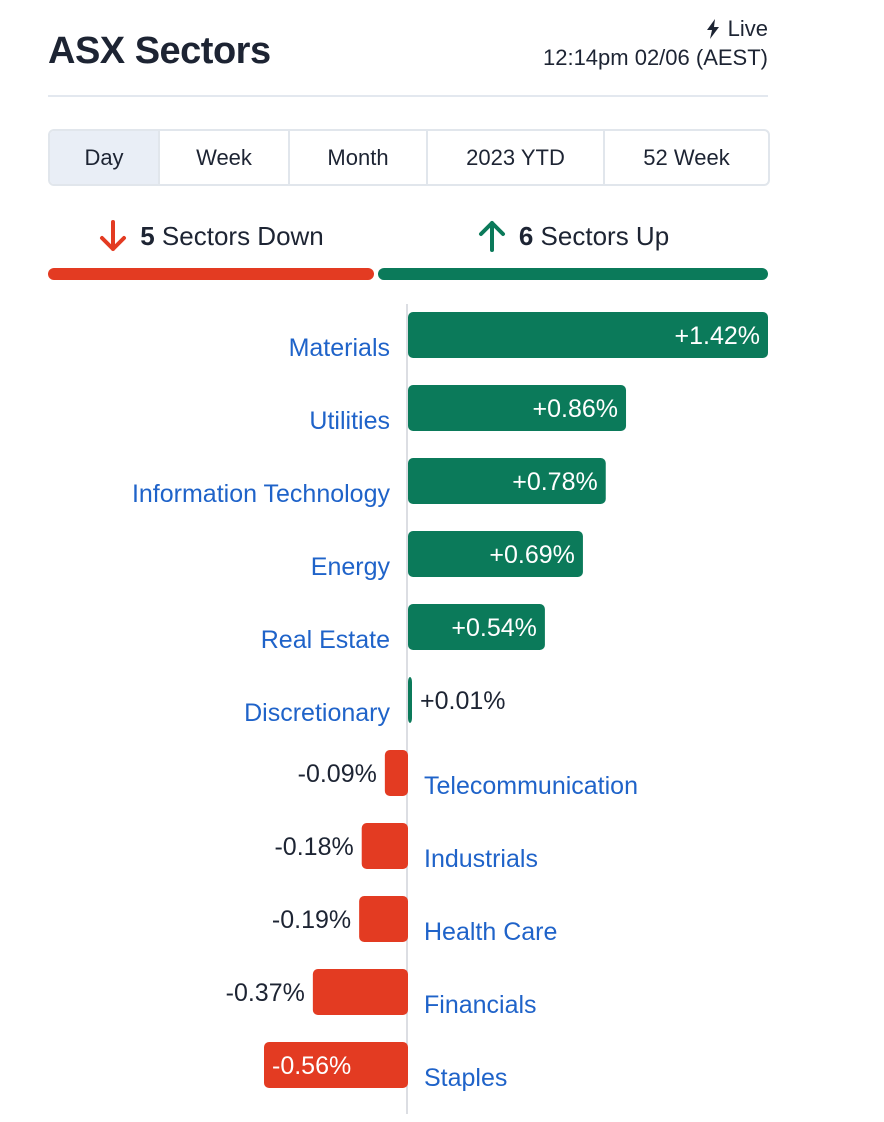 This screenshot has width=884, height=1122. What do you see at coordinates (655, 57) in the screenshot?
I see `timestamp: 12:14pm 02/06 (AEST)` at bounding box center [655, 57].